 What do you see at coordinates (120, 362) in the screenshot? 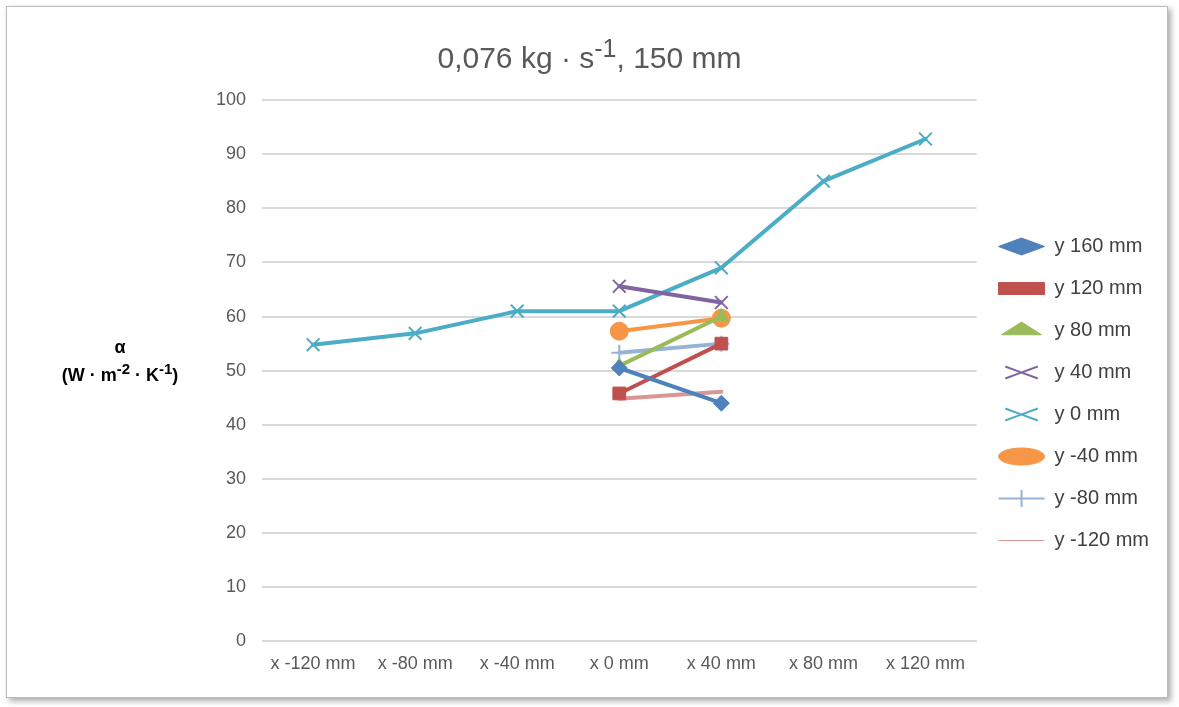
I see `y-axis-title: α (W · m$^{-2}$ · K$^{-1}$)` at bounding box center [120, 362].